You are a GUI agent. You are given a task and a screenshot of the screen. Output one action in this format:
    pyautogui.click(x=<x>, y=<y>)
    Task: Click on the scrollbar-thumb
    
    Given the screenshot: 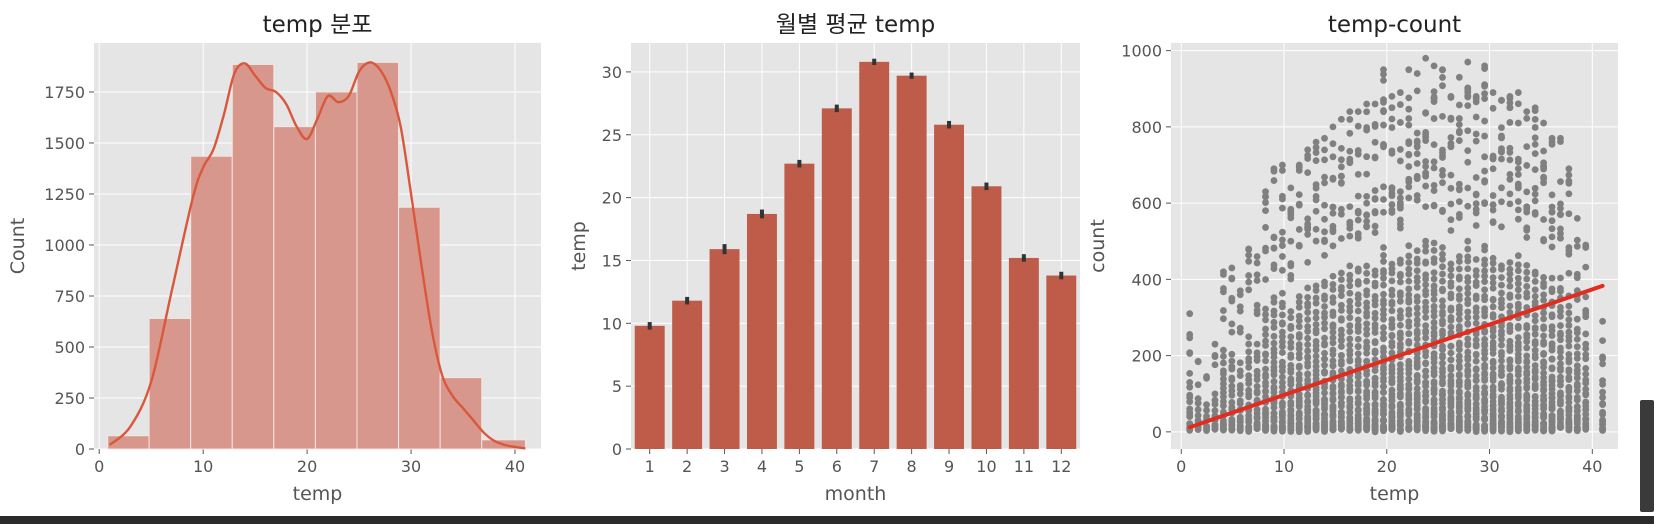 What is the action you would take?
    pyautogui.click(x=1647, y=456)
    